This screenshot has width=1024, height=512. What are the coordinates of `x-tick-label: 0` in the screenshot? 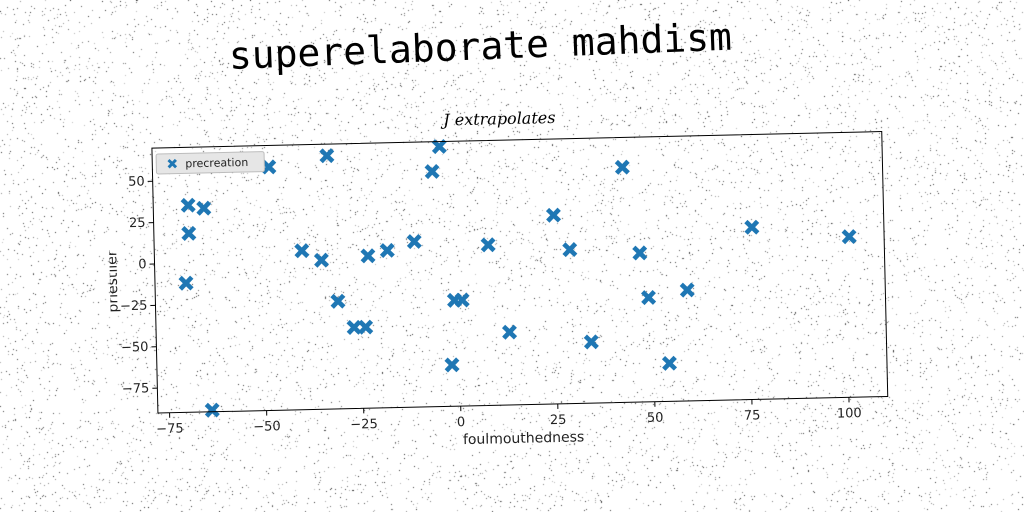 It's located at (461, 422).